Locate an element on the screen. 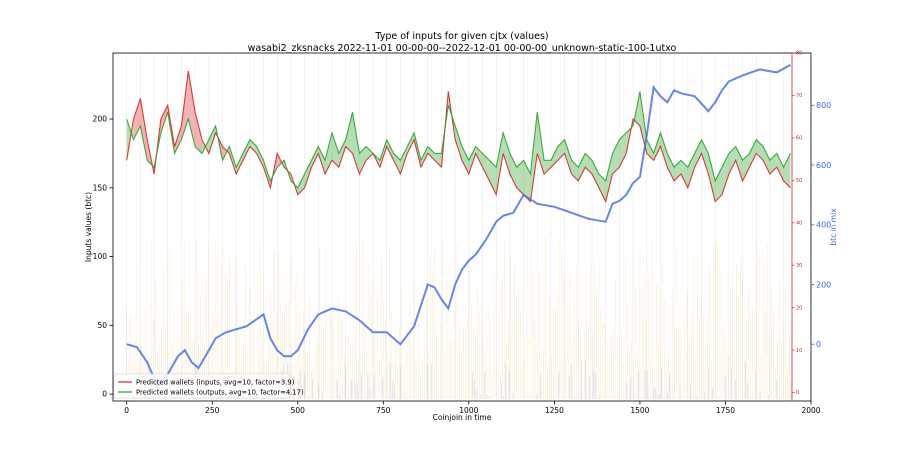 This screenshot has height=450, width=900. y-axis: 0 50 100 150 200 is located at coordinates (103, 257).